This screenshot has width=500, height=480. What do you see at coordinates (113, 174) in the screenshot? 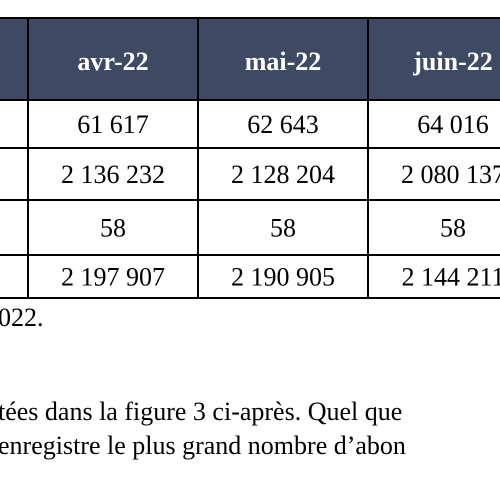
I see `table-cell: 2 136 232` at bounding box center [113, 174].